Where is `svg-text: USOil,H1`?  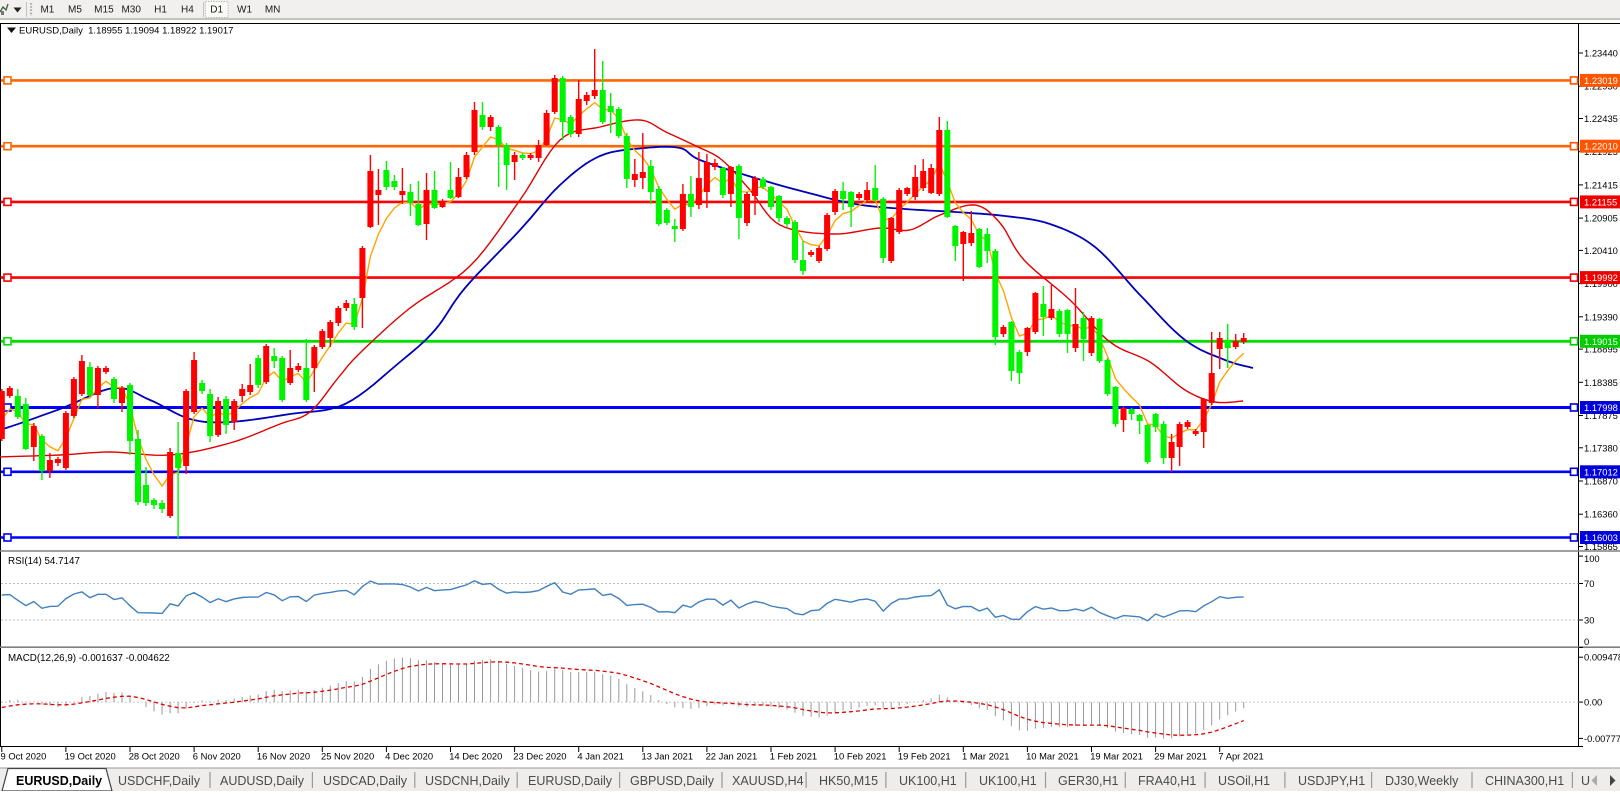
svg-text: USOil,H1 is located at coordinates (1244, 781).